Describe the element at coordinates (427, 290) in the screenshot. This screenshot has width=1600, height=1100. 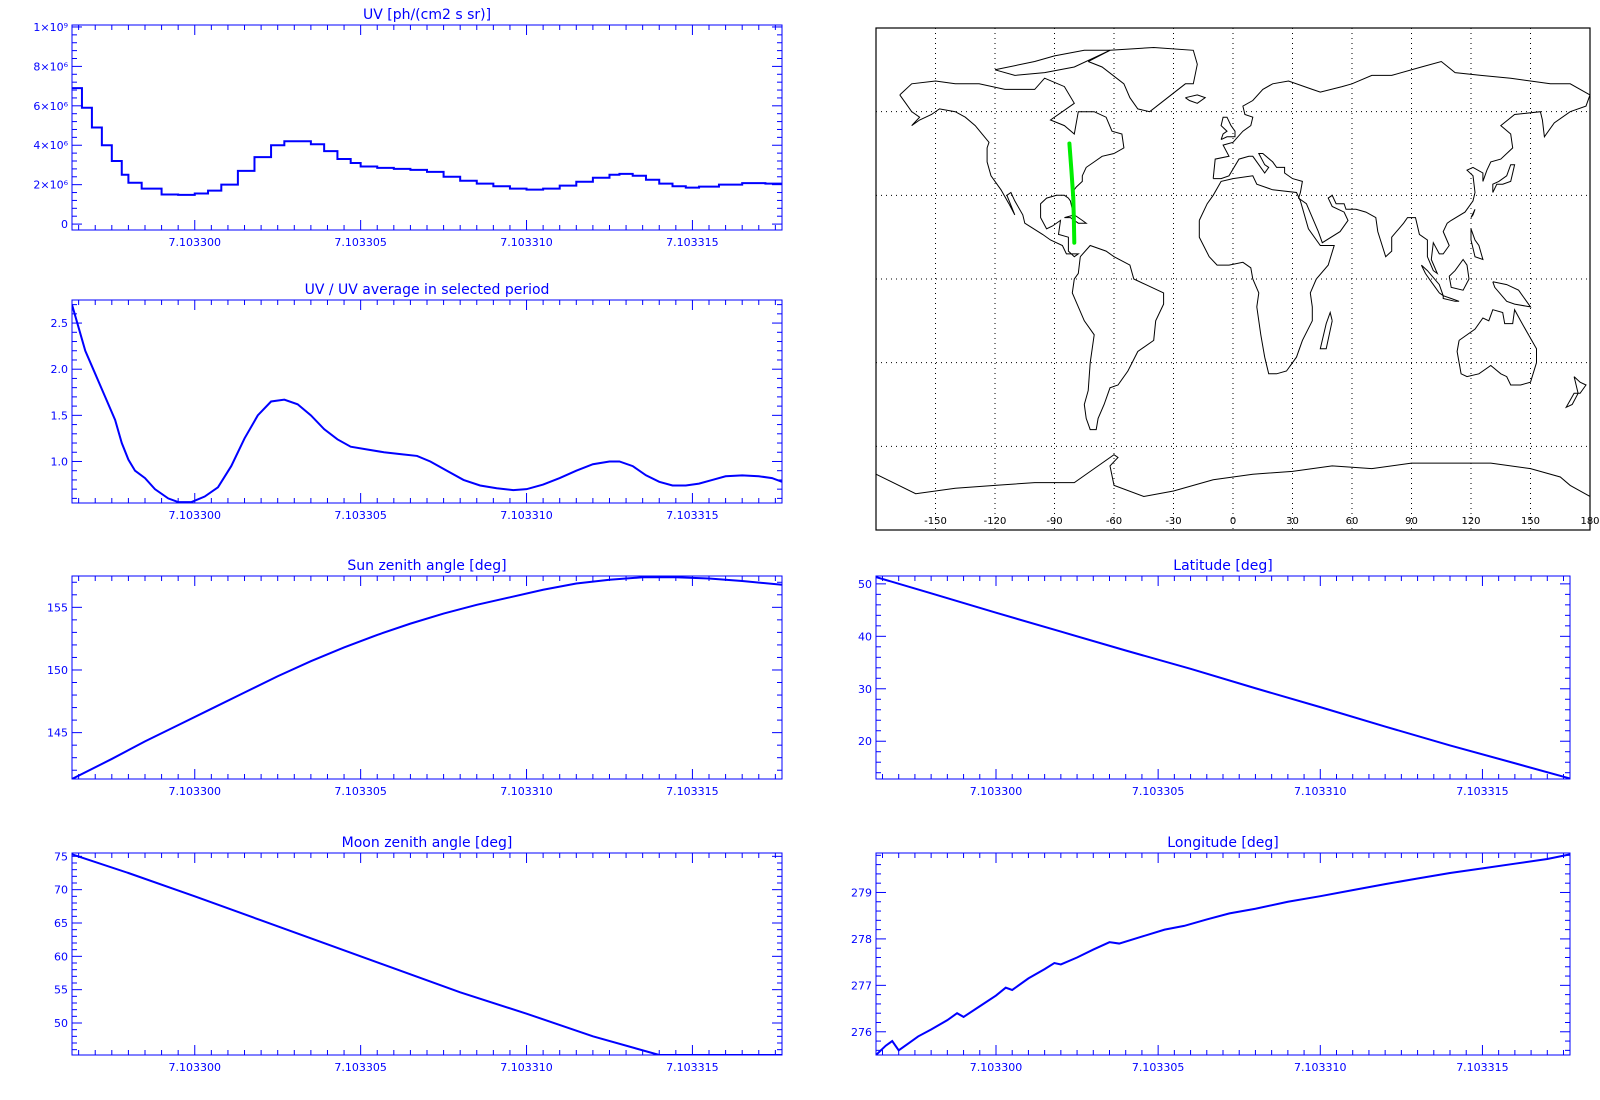
I see `chart-title: UV / UV average in selected period` at that location.